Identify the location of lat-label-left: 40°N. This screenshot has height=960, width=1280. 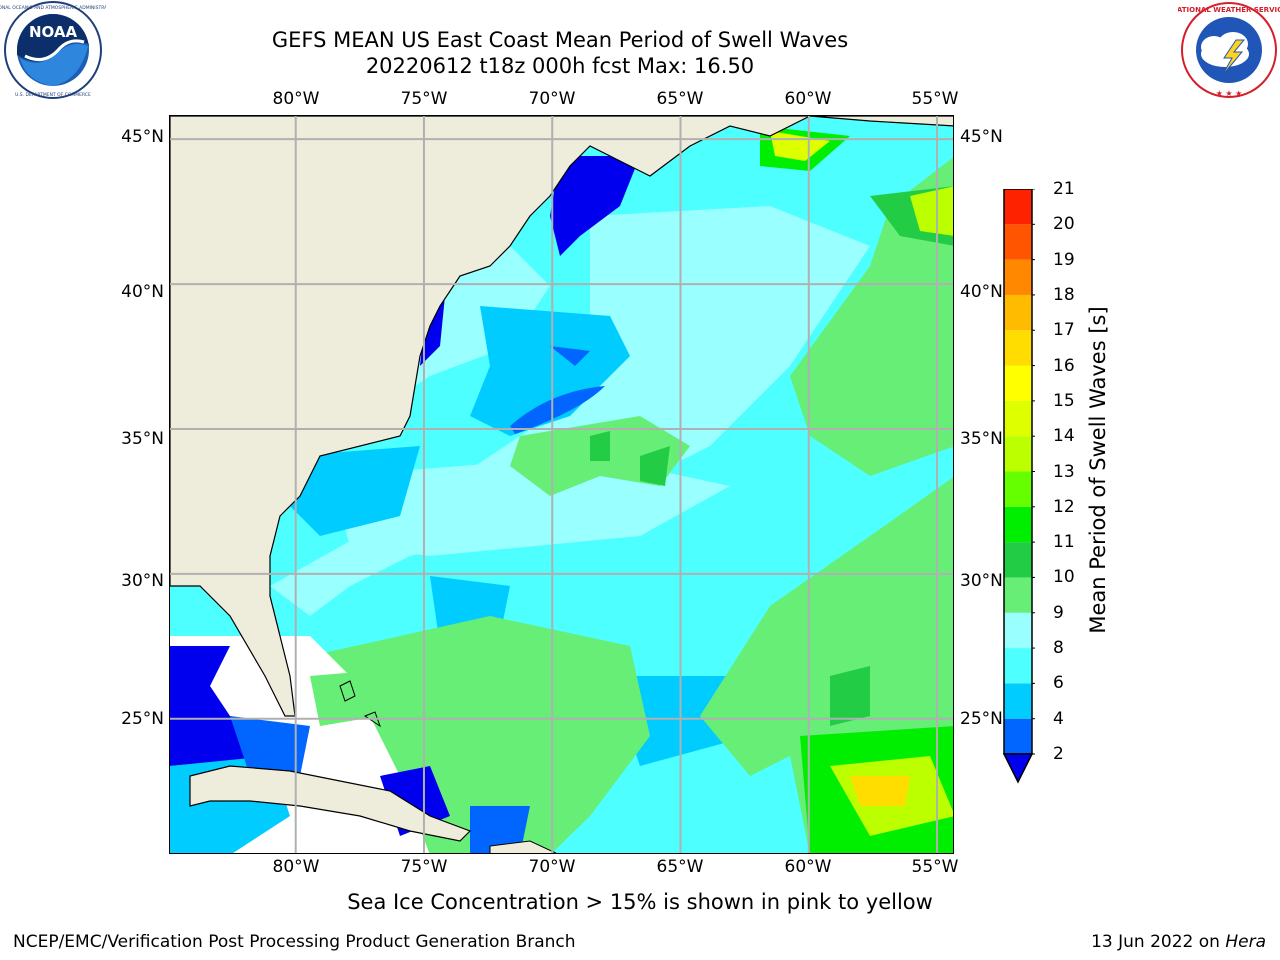
(142, 292).